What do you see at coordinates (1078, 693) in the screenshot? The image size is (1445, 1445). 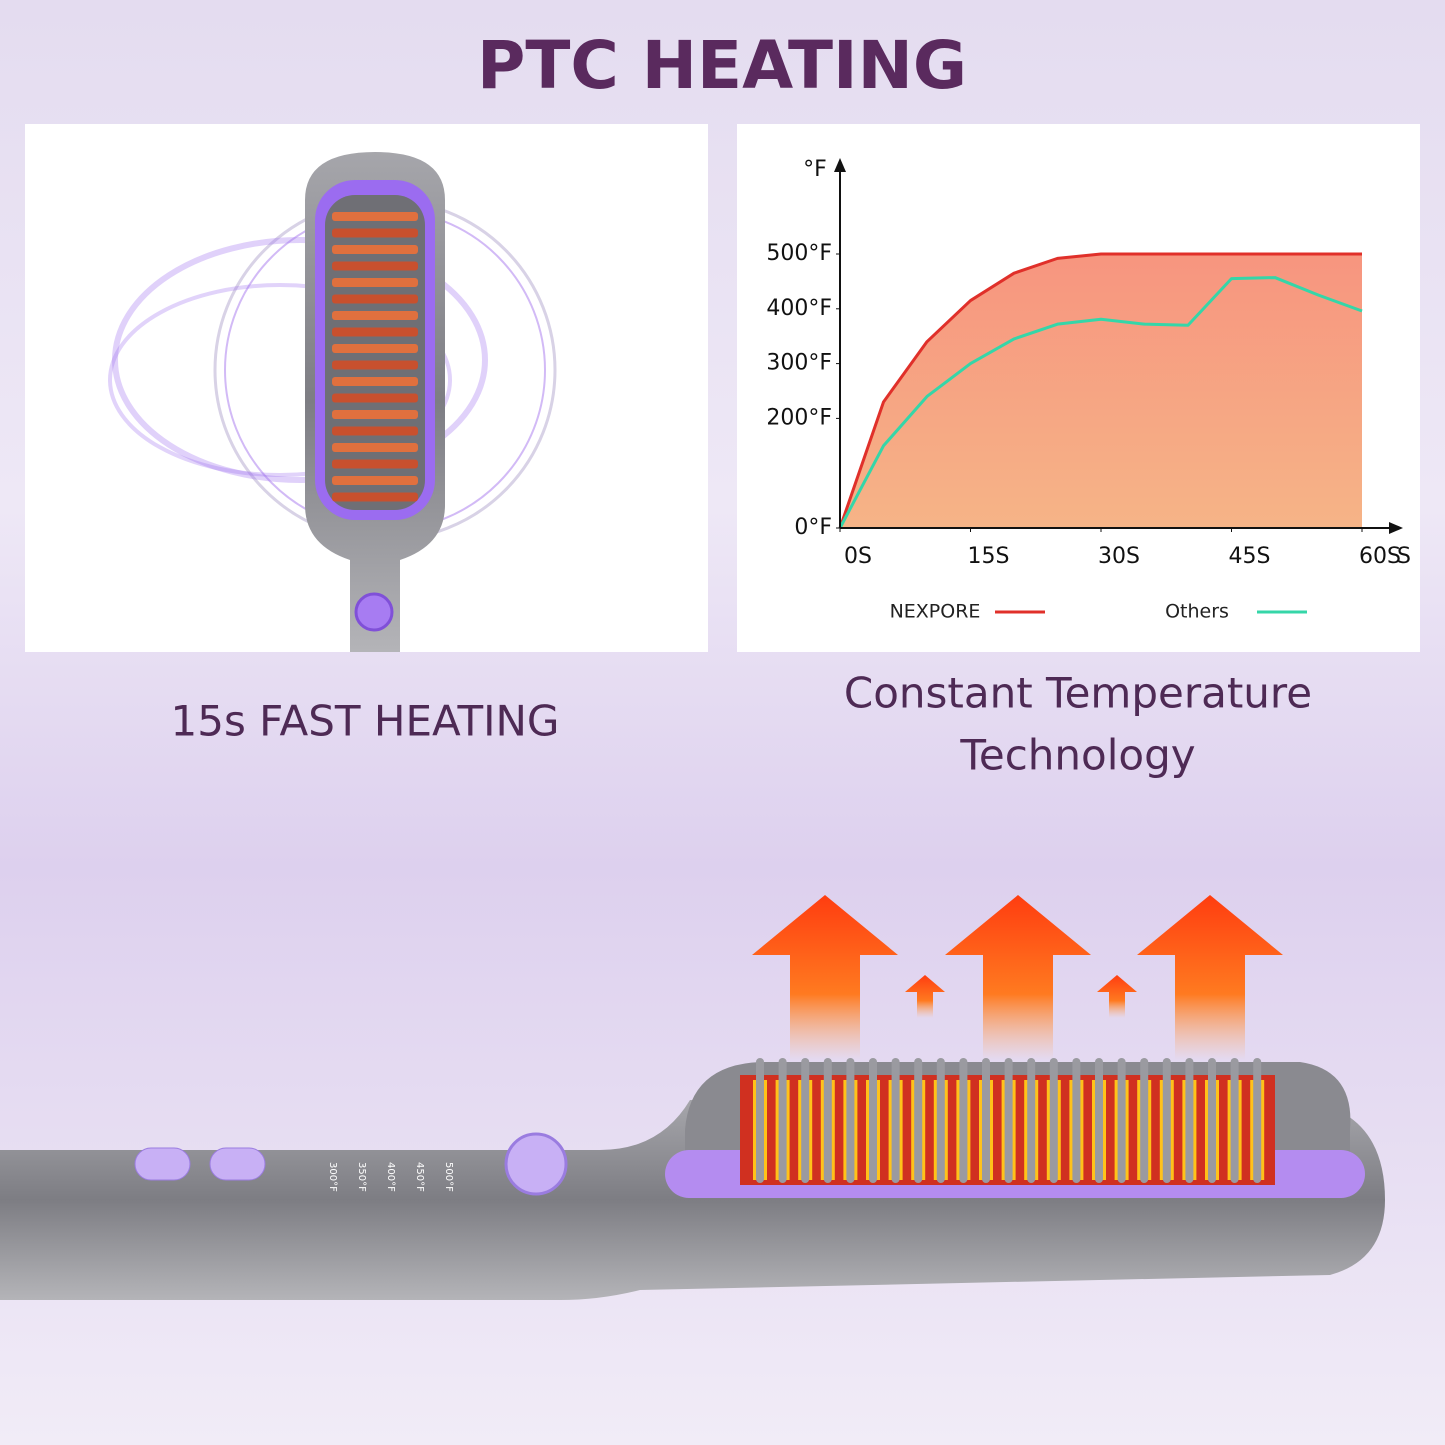 I see `right-caption-line: Constant Temperature` at bounding box center [1078, 693].